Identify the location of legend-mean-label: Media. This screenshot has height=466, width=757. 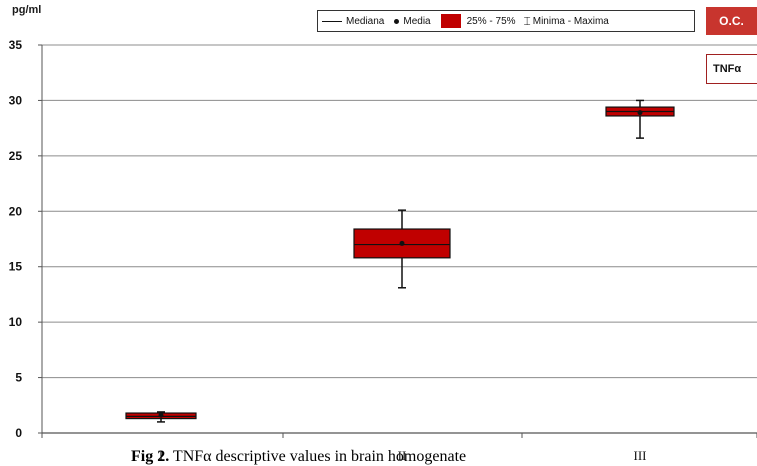
(417, 21).